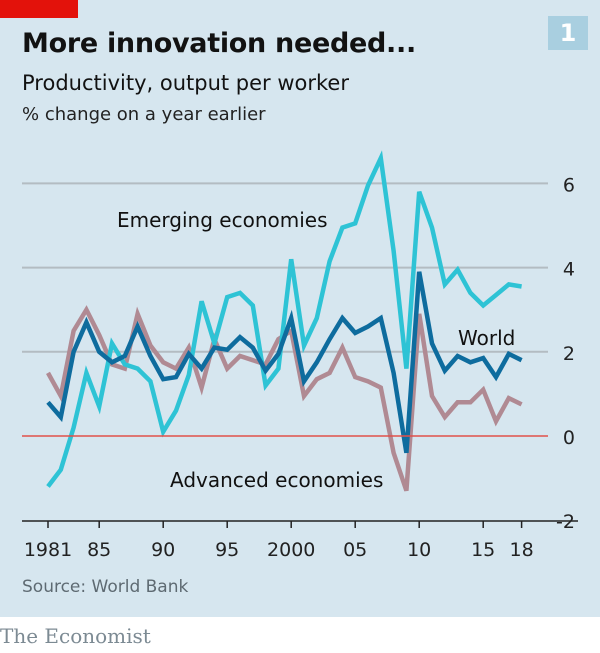 The height and width of the screenshot is (653, 600). What do you see at coordinates (568, 33) in the screenshot?
I see `chart-number-badge: 1` at bounding box center [568, 33].